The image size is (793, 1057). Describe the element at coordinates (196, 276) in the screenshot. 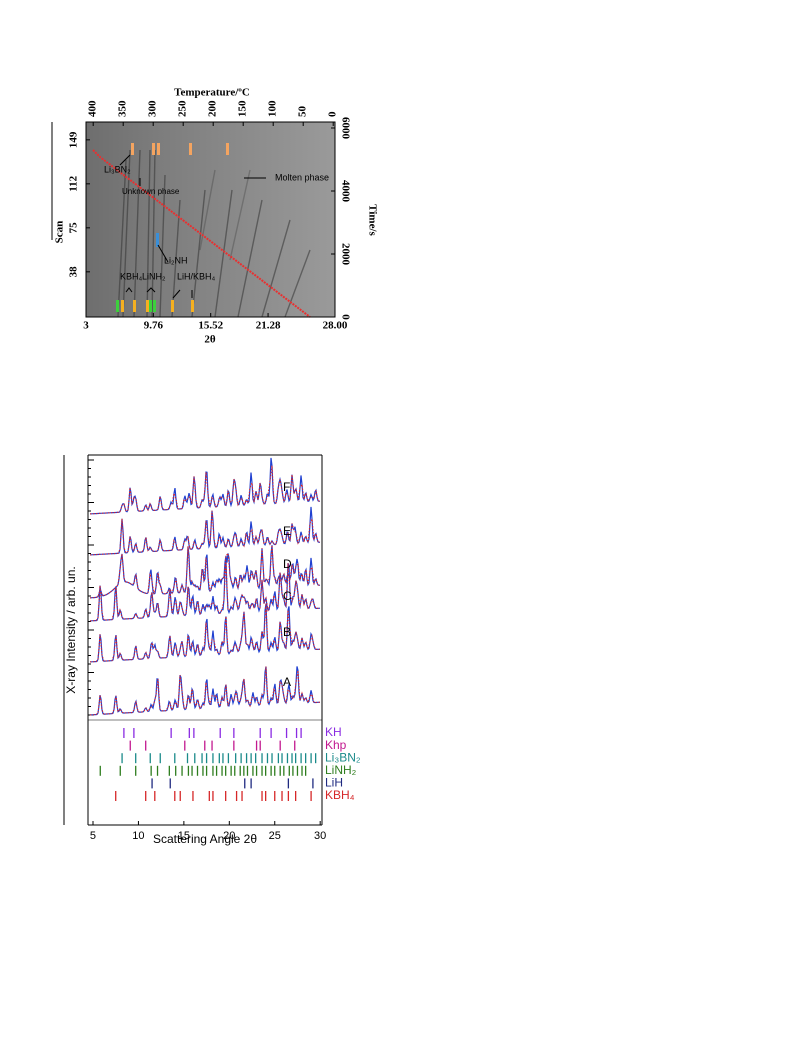

I see `annotation: LiH/KBH₄` at that location.